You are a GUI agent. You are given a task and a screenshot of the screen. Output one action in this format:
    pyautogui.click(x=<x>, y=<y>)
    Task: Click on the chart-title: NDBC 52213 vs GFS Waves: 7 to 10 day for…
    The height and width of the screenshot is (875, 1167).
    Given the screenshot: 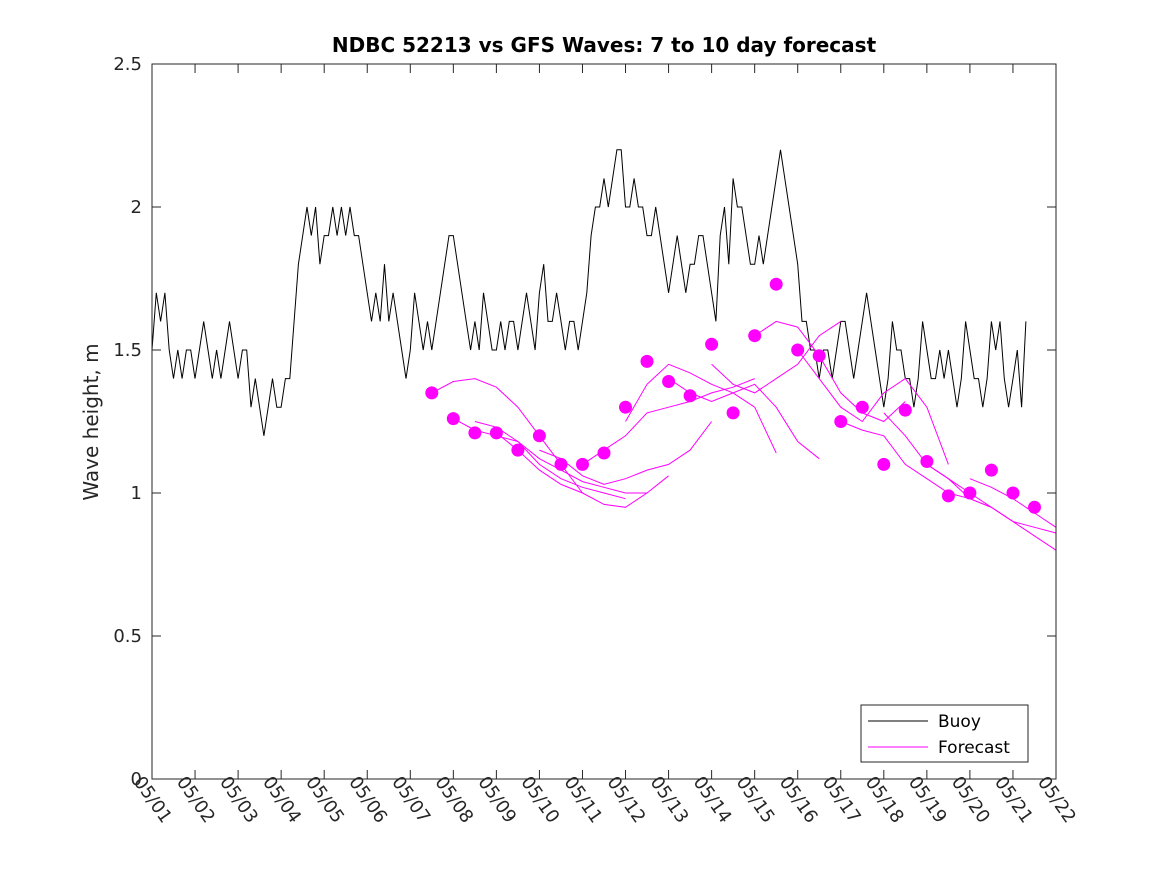 What is the action you would take?
    pyautogui.click(x=604, y=45)
    